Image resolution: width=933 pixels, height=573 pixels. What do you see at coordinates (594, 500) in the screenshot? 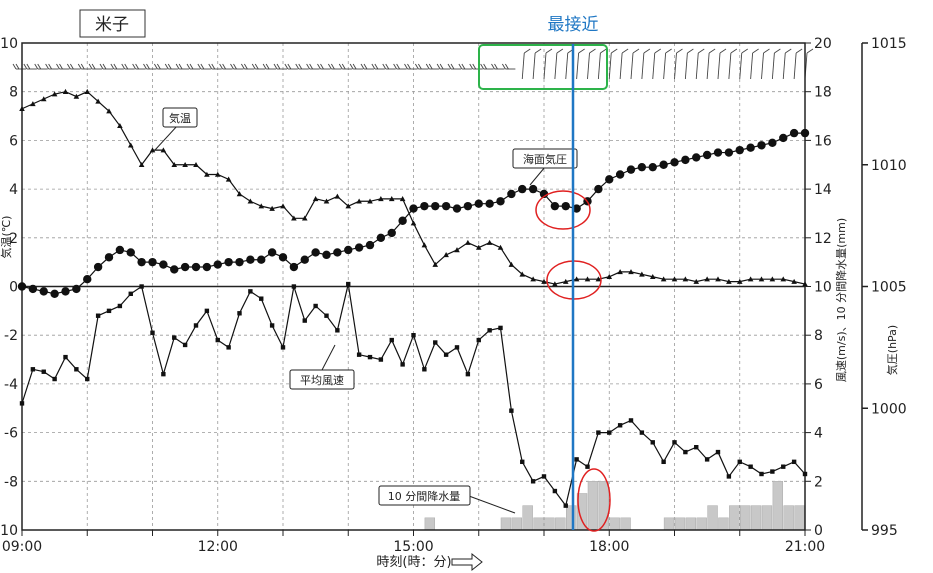
I see `precip-peak-circle` at bounding box center [594, 500].